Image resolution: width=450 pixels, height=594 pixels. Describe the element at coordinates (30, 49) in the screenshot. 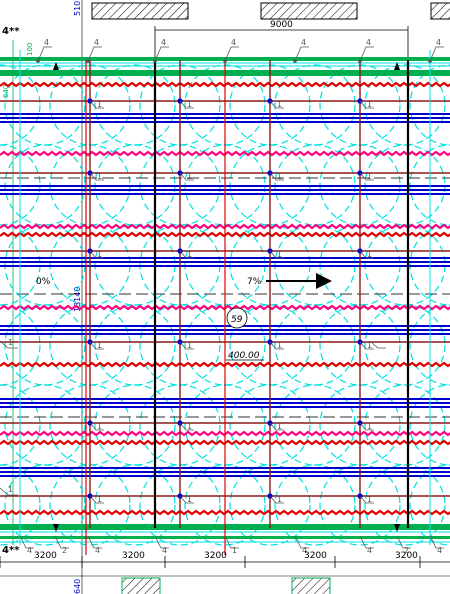

I see `side-small-top-label: 100` at that location.